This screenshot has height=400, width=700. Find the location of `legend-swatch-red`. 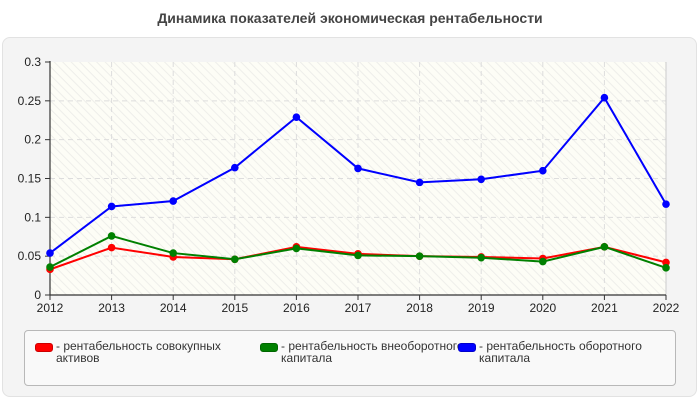

legend-swatch-red is located at coordinates (44, 347).